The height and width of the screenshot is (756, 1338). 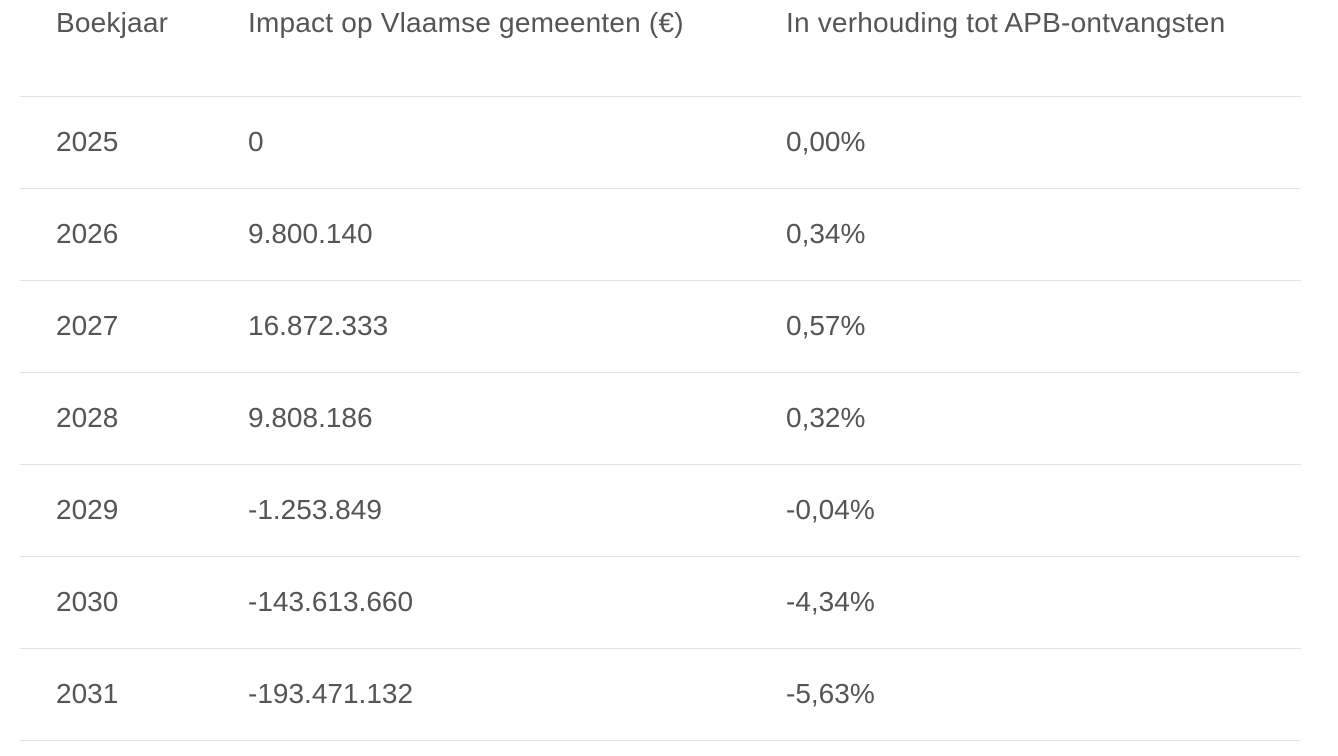 What do you see at coordinates (116, 602) in the screenshot?
I see `cell-year: 2030` at bounding box center [116, 602].